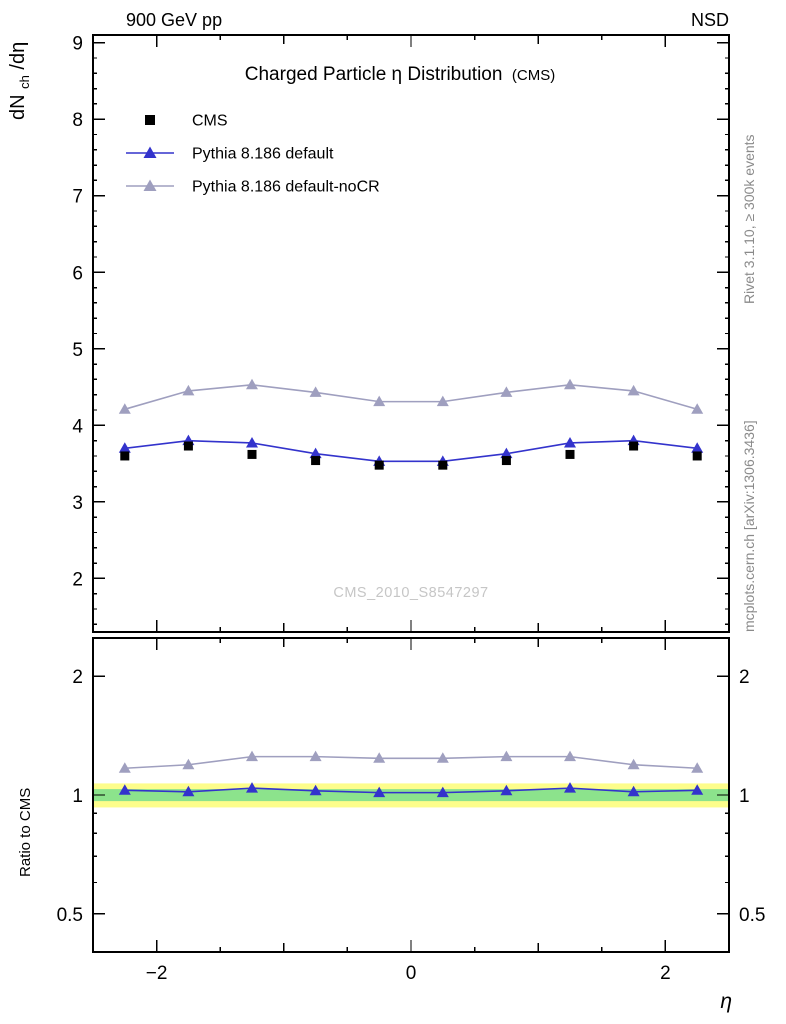 This screenshot has width=786, height=1024. What do you see at coordinates (174, 20) in the screenshot?
I see `beam-energy-label: 900 GeV pp` at bounding box center [174, 20].